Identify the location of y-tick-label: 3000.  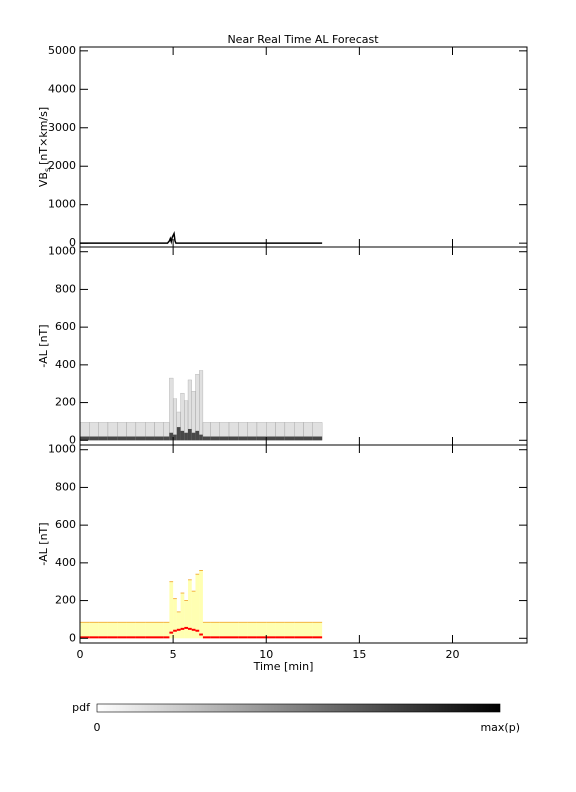
(62, 127).